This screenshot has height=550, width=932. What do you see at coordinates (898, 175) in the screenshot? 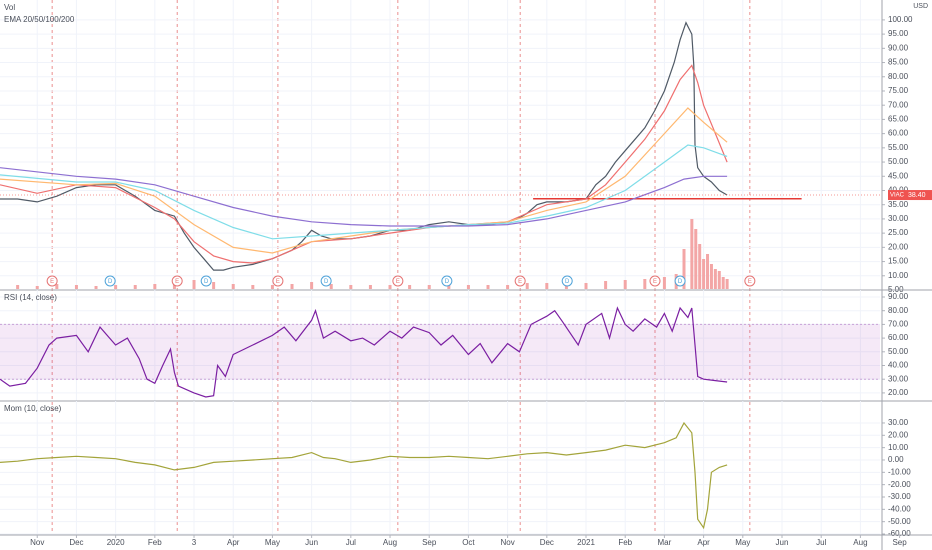
I see `y-tick-label: 45.00` at bounding box center [898, 175].